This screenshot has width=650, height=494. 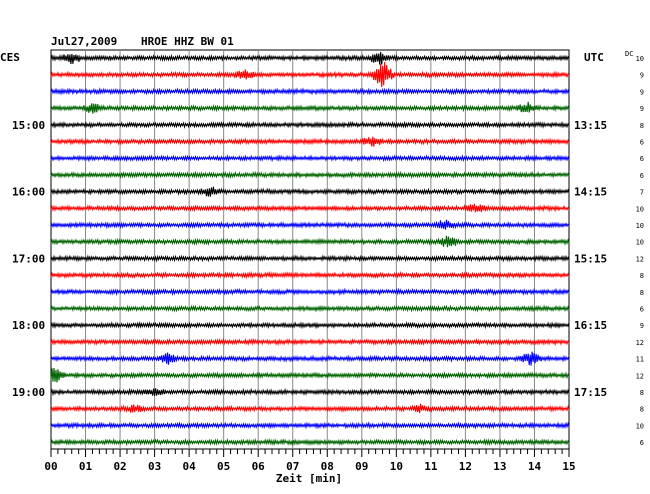 I want to click on right-time-labels: 13:15 14:15 15:15 16:15 17:15, so click(x=590, y=259).